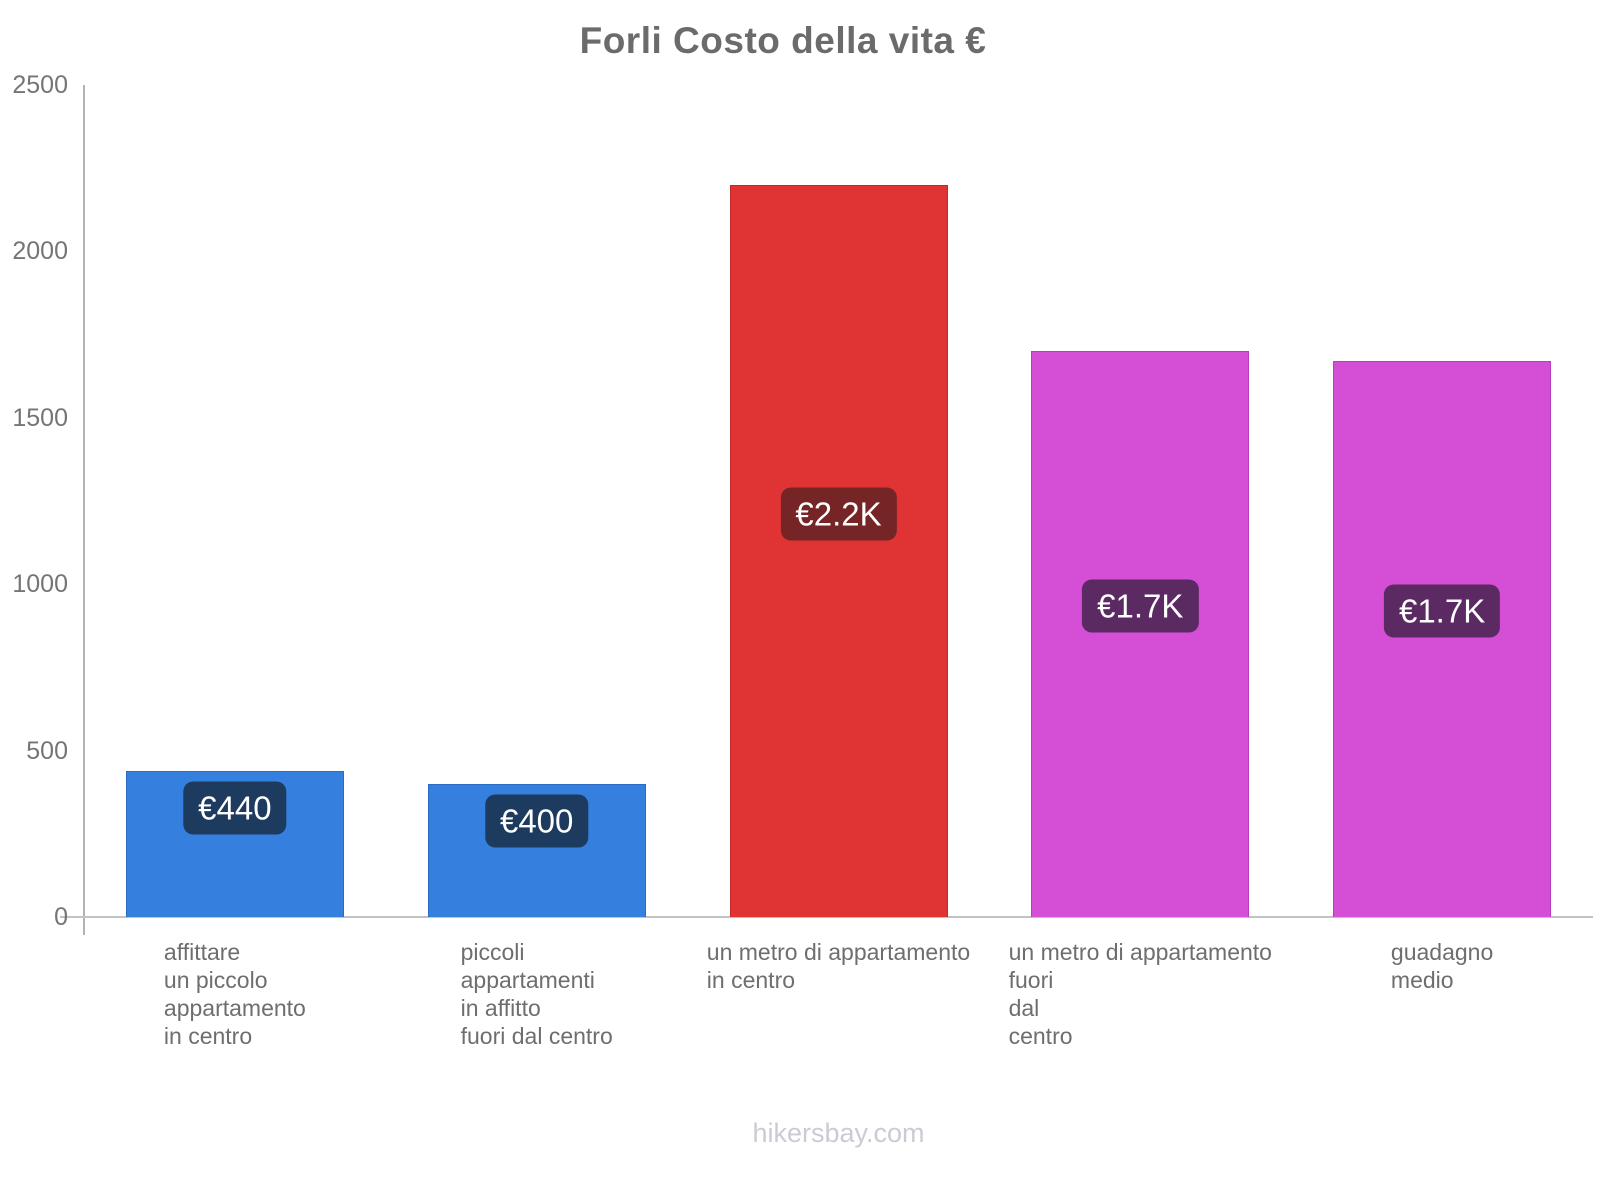 This screenshot has width=1600, height=1200. Describe the element at coordinates (838, 966) in the screenshot. I see `x-axis-category-label: un metro di appartamento in centro` at that location.